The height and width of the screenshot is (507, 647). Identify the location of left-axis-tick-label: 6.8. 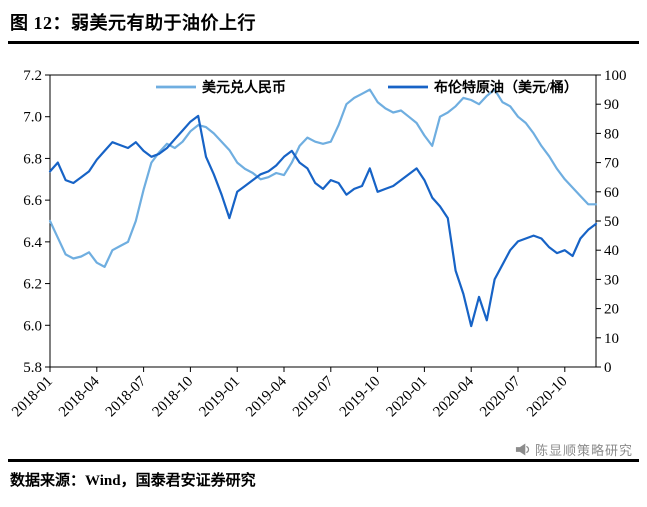
(32, 159).